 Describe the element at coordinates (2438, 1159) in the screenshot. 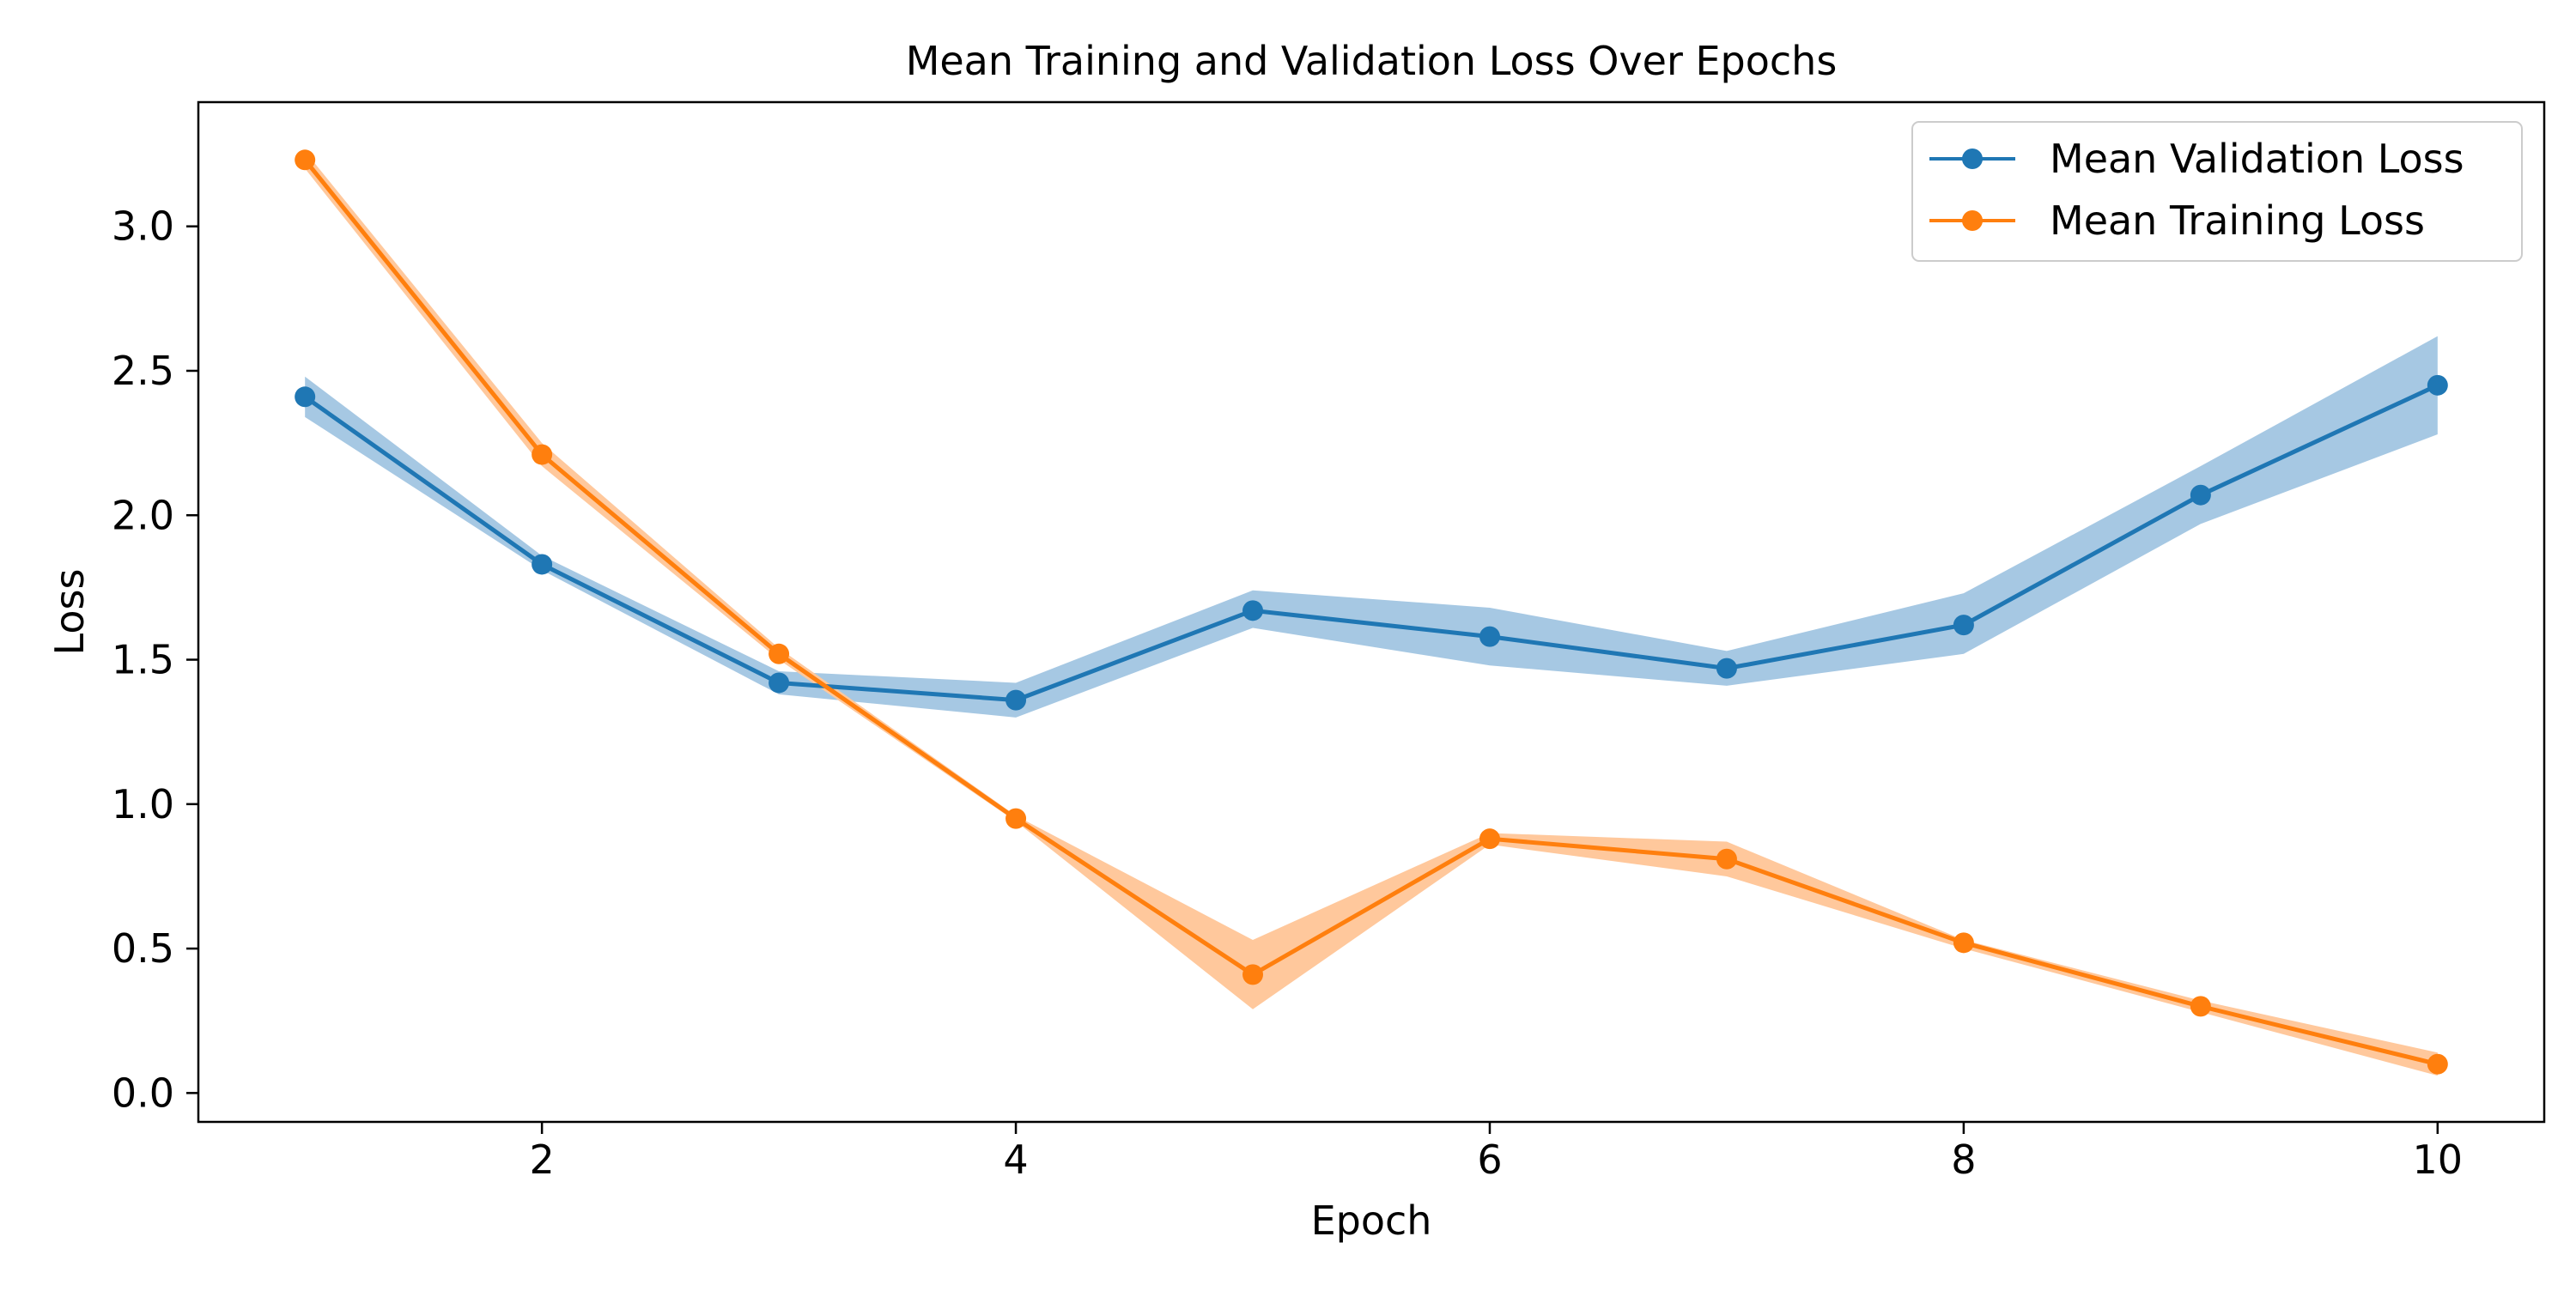

I see `x-tick-label: 10` at that location.